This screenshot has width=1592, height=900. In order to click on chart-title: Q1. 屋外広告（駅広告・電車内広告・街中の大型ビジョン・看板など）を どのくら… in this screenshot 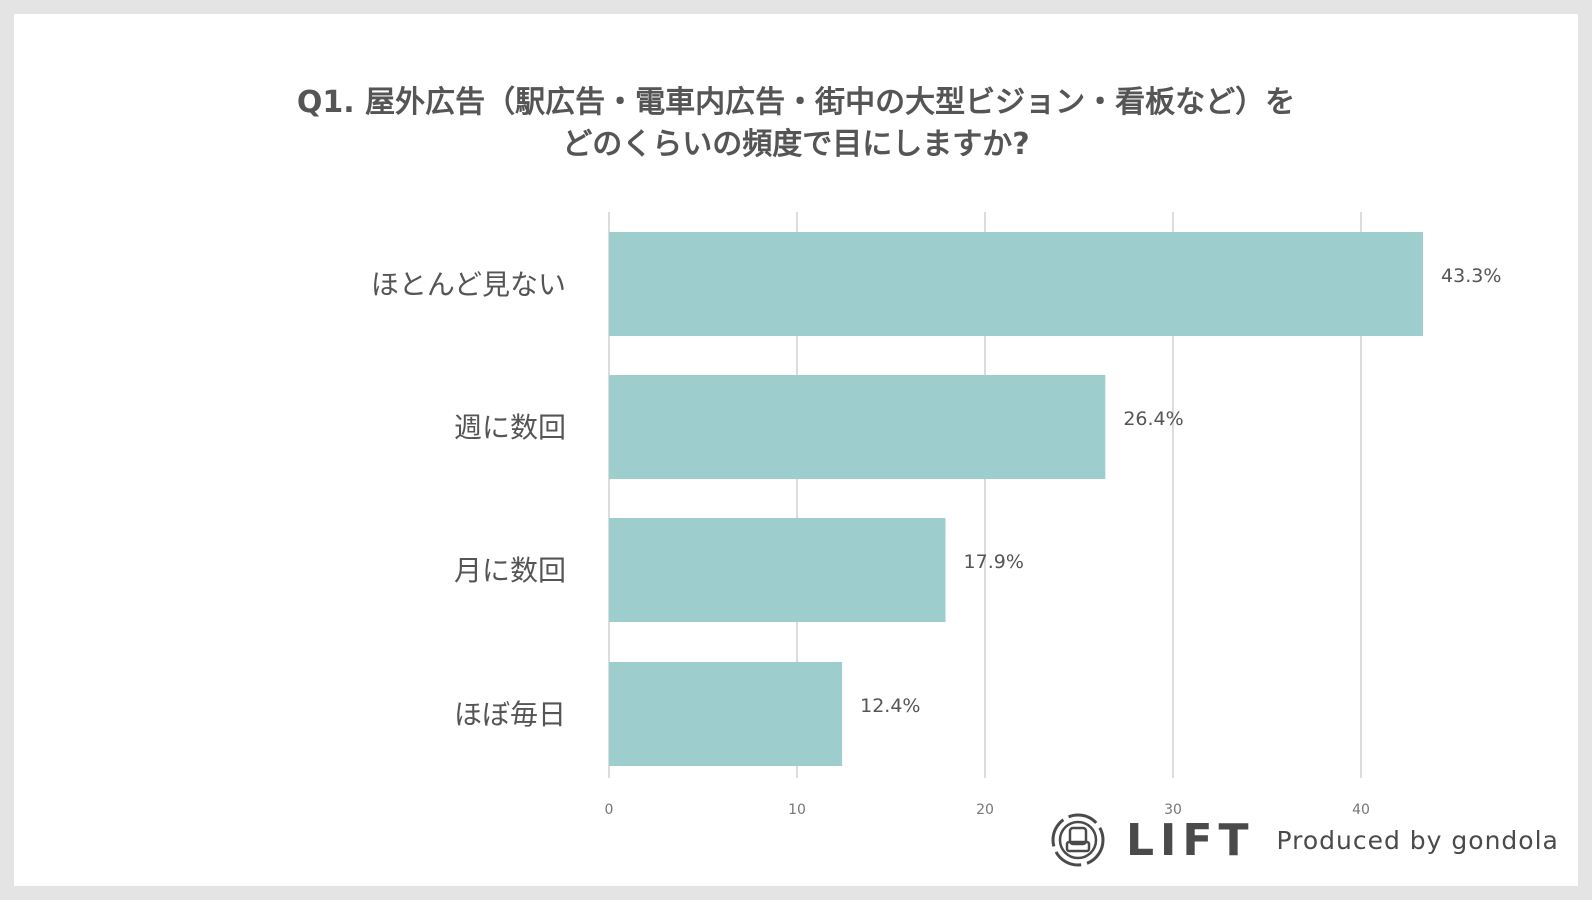, I will do `click(796, 124)`.